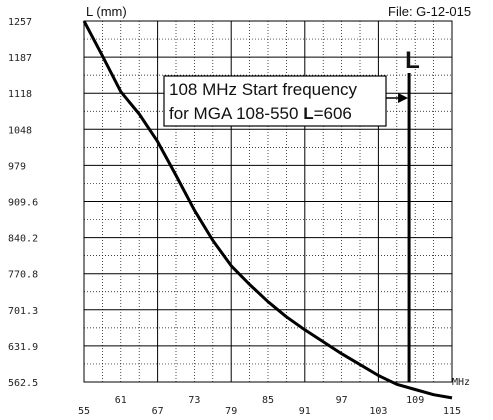 This screenshot has width=493, height=420. I want to click on marker-label: L, so click(412, 60).